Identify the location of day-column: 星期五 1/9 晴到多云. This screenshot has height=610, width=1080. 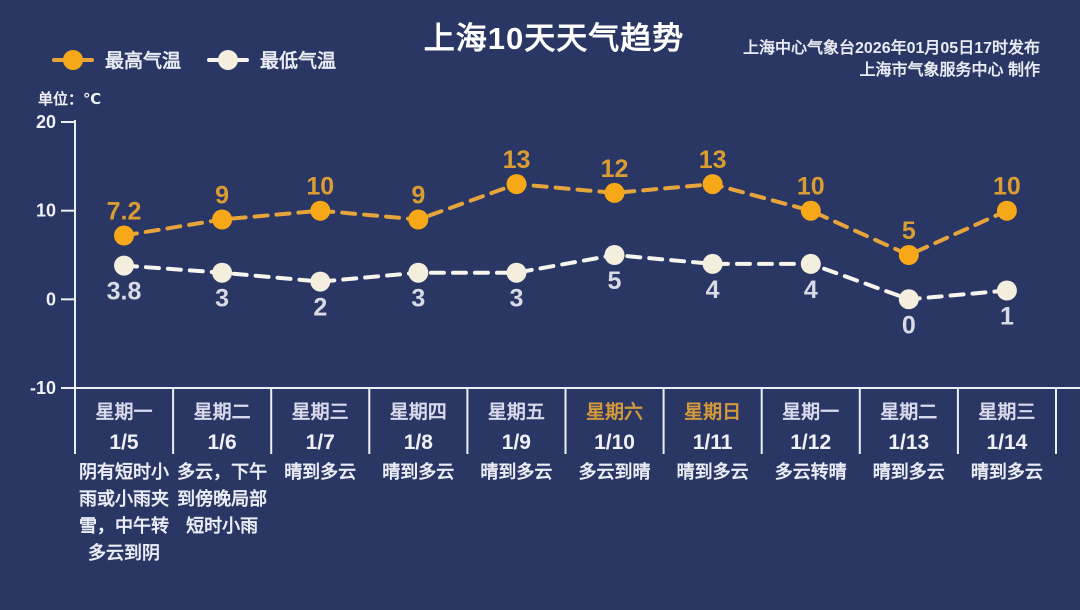
(516, 437).